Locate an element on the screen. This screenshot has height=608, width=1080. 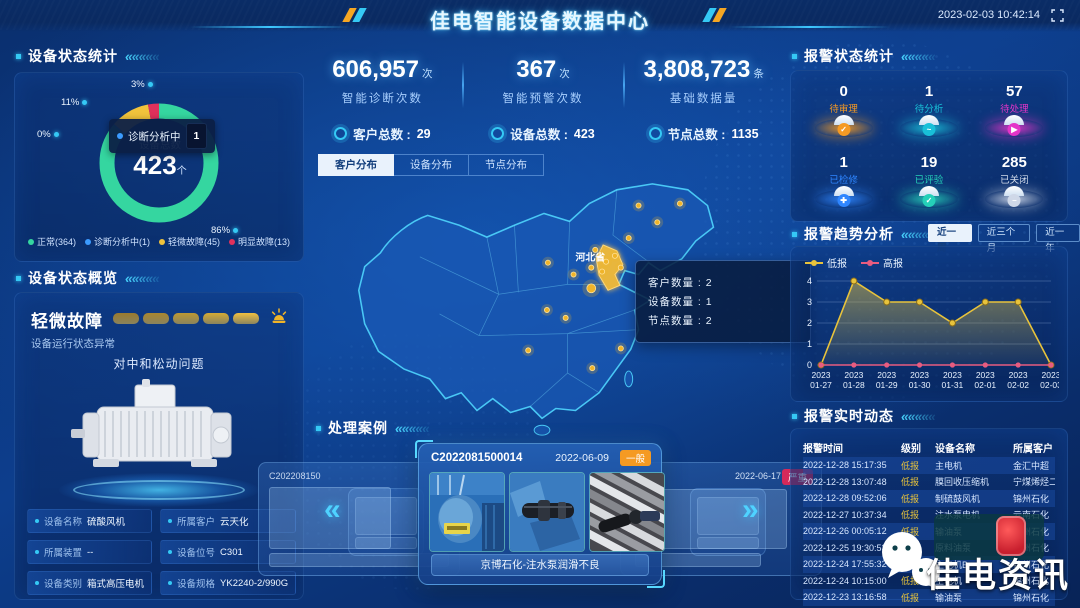
map-tooltip-row-客户数量: 客户数量 : 2 is located at coordinates (680, 283).